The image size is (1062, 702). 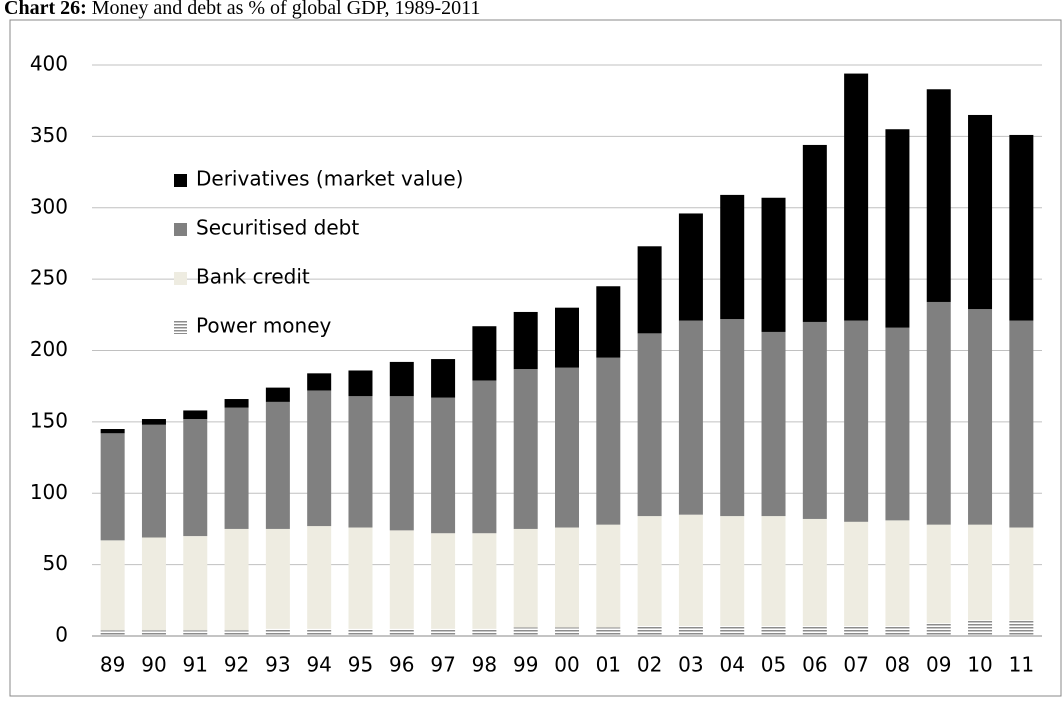 What do you see at coordinates (49, 492) in the screenshot?
I see `y-tick-label: 100` at bounding box center [49, 492].